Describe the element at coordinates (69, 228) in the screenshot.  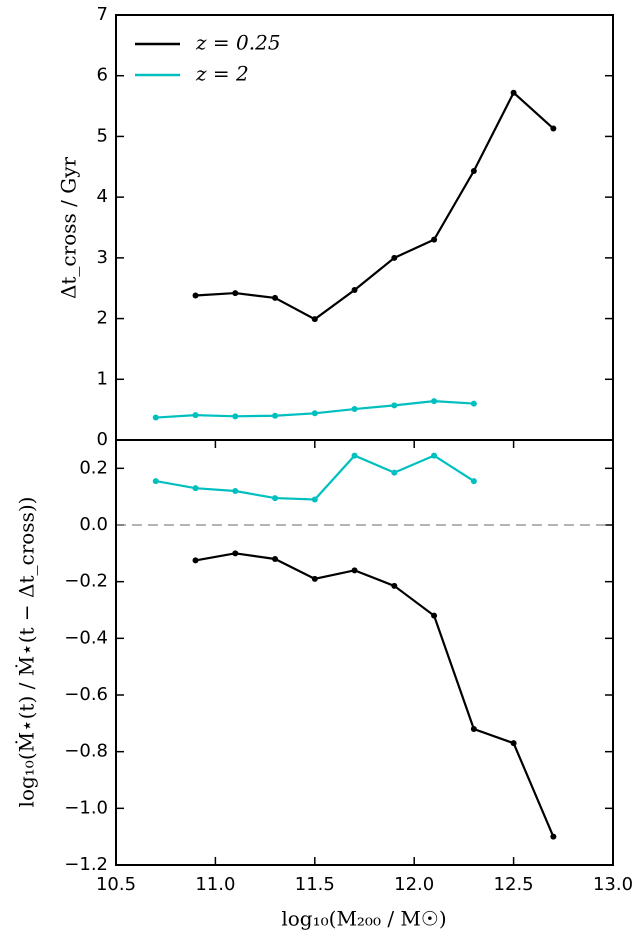
I see `y-axis-label: Δt_cross / Gyr` at that location.